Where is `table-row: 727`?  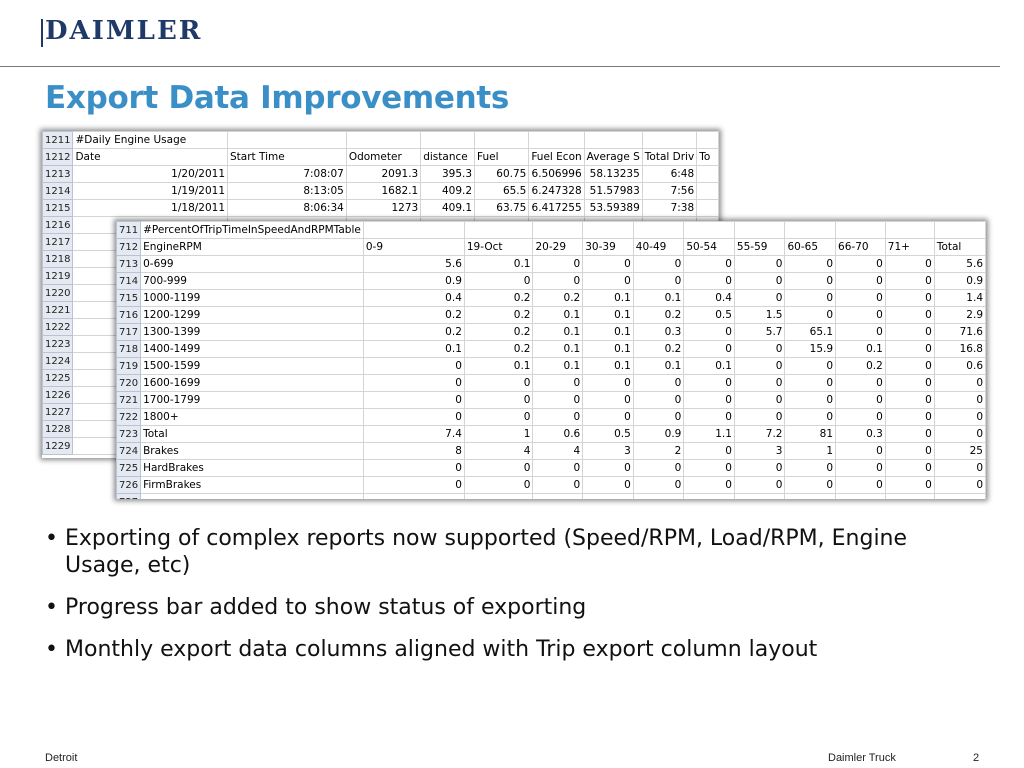
table-row: 727 is located at coordinates (551, 496).